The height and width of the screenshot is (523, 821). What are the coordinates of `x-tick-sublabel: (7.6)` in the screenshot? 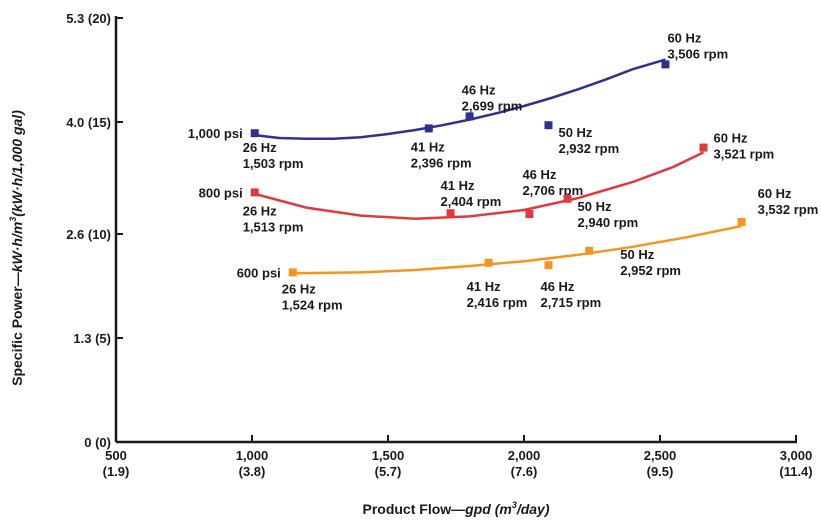 It's located at (524, 471).